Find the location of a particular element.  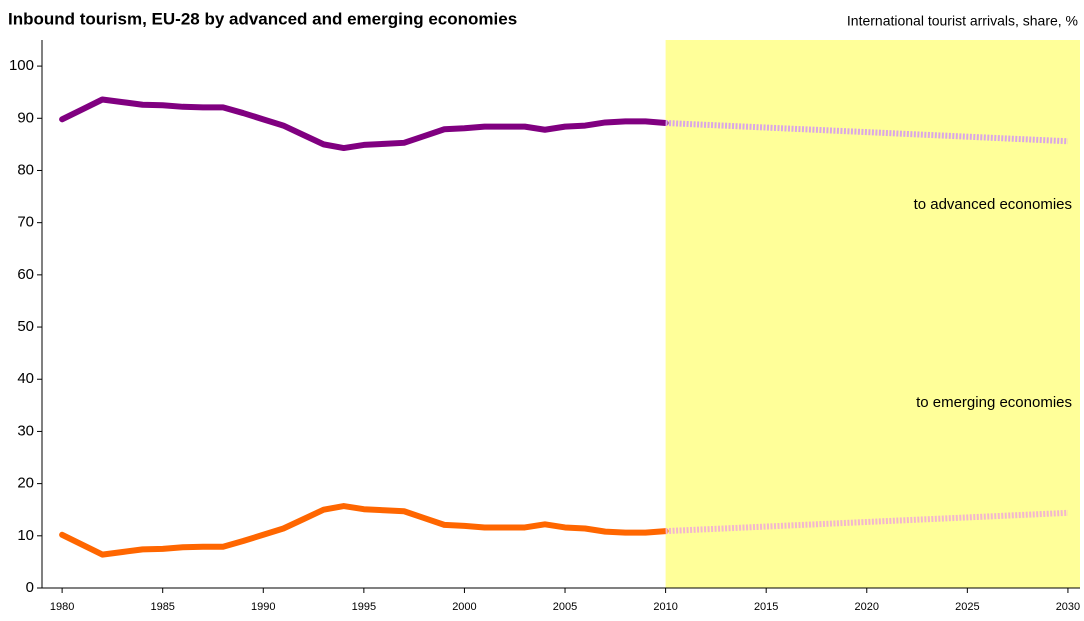

x-tick-label: 1990 is located at coordinates (263, 607).